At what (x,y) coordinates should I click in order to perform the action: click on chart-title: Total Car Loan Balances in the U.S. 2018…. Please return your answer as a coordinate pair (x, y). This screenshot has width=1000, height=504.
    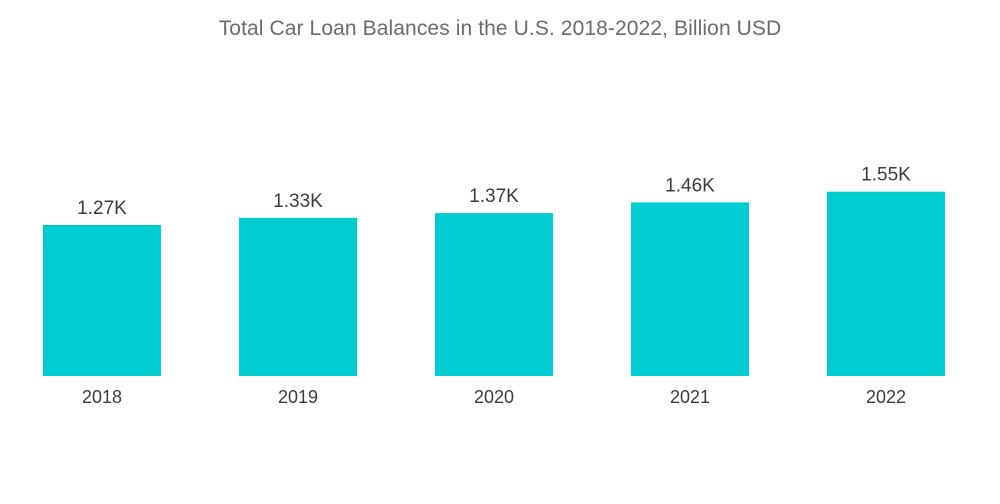
    Looking at the image, I should click on (500, 28).